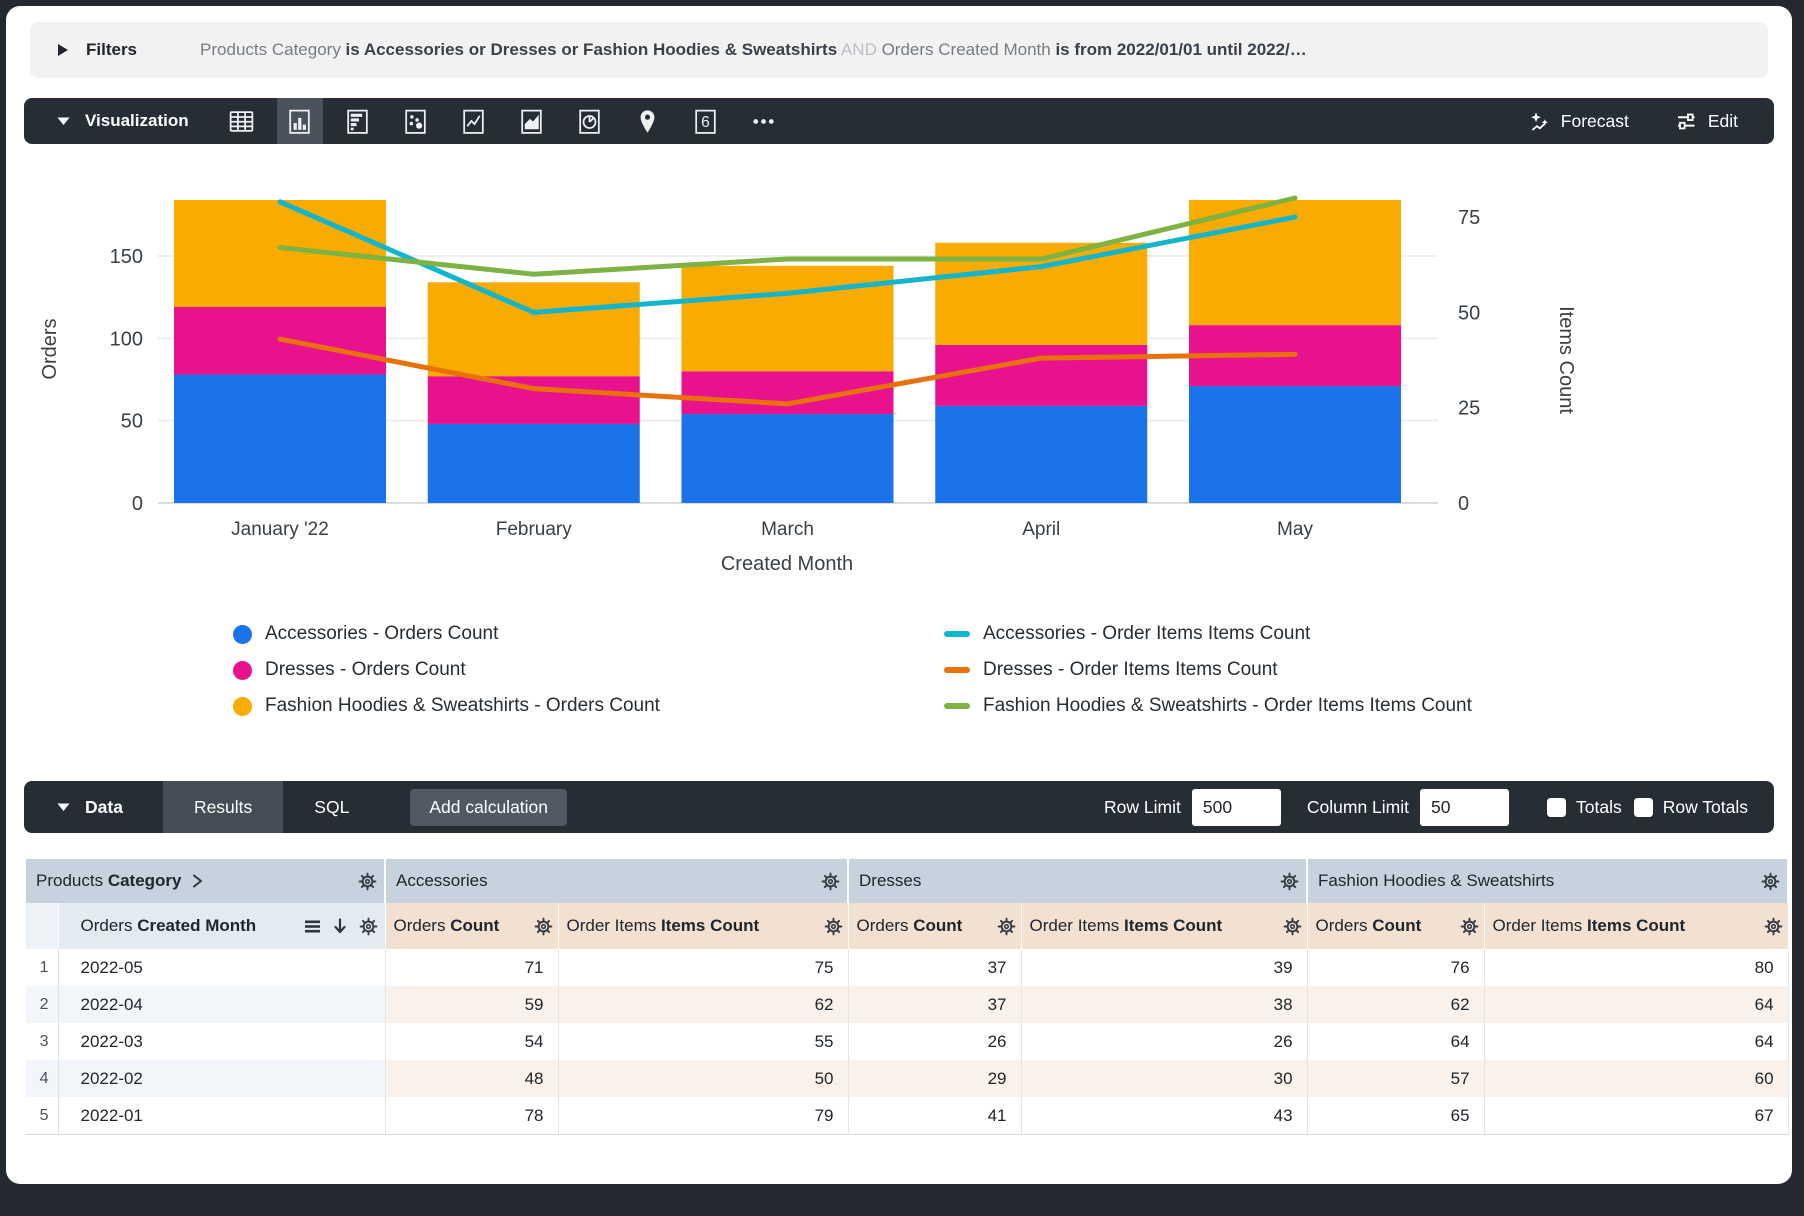 This screenshot has width=1804, height=1216. I want to click on dimension-cell: 2022-02, so click(222, 1078).